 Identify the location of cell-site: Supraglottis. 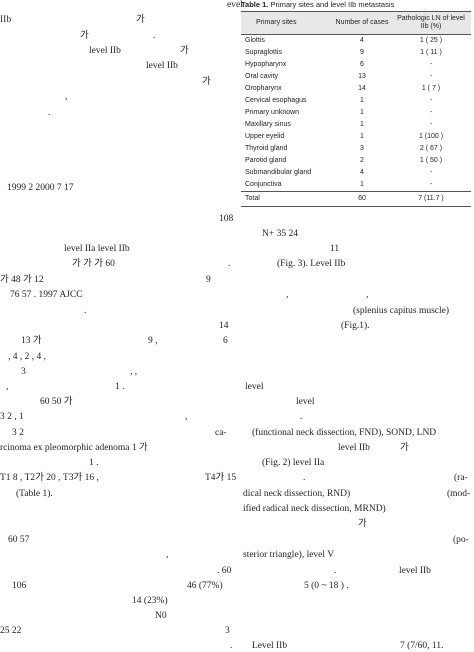
(263, 52).